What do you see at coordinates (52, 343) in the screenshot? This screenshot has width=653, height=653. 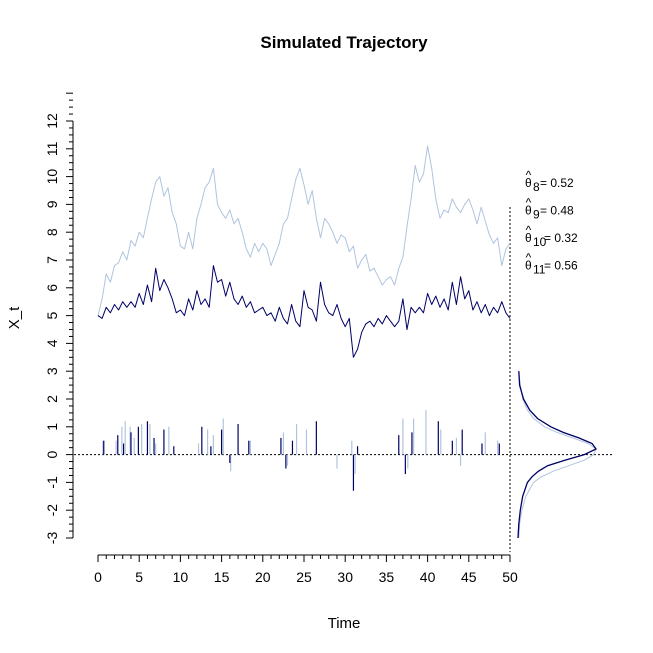 I see `y-tick-label: 4` at bounding box center [52, 343].